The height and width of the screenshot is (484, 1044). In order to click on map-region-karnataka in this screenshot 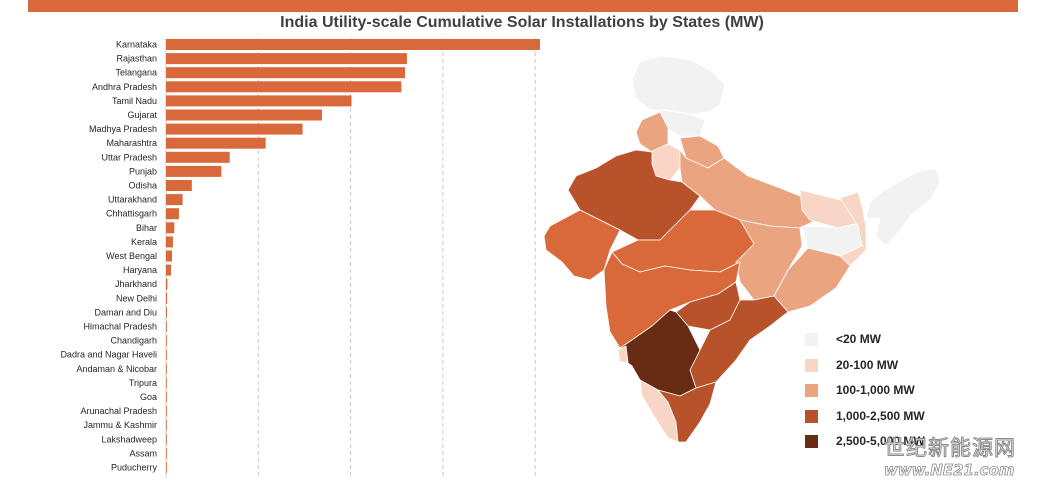, I will do `click(660, 353)`.